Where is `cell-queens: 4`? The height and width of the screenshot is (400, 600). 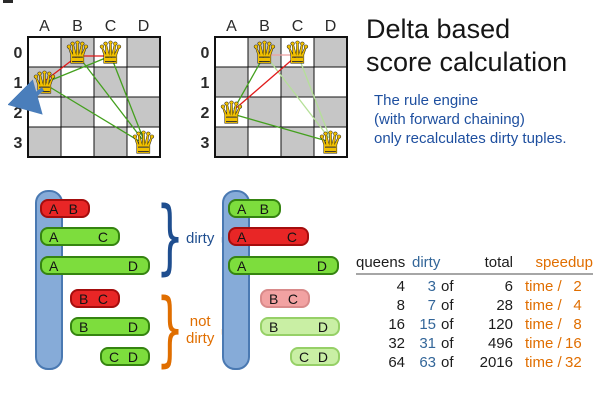
cell-queens: 4 is located at coordinates (400, 286).